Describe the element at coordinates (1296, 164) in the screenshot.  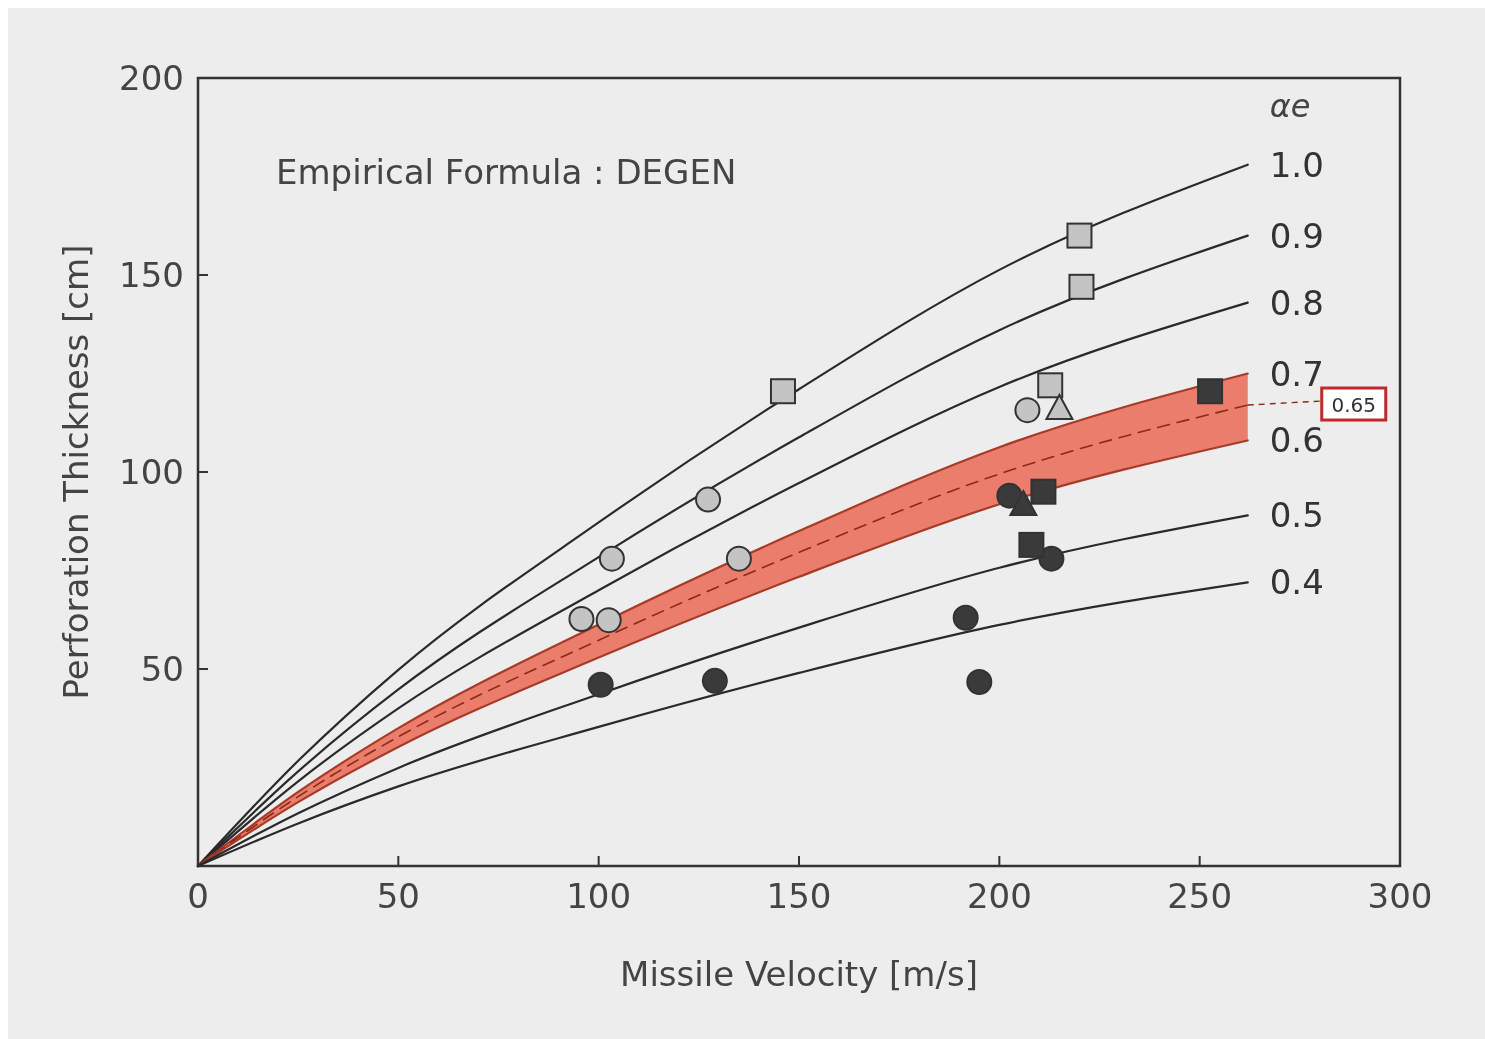
I see `series-label: 1.0` at that location.